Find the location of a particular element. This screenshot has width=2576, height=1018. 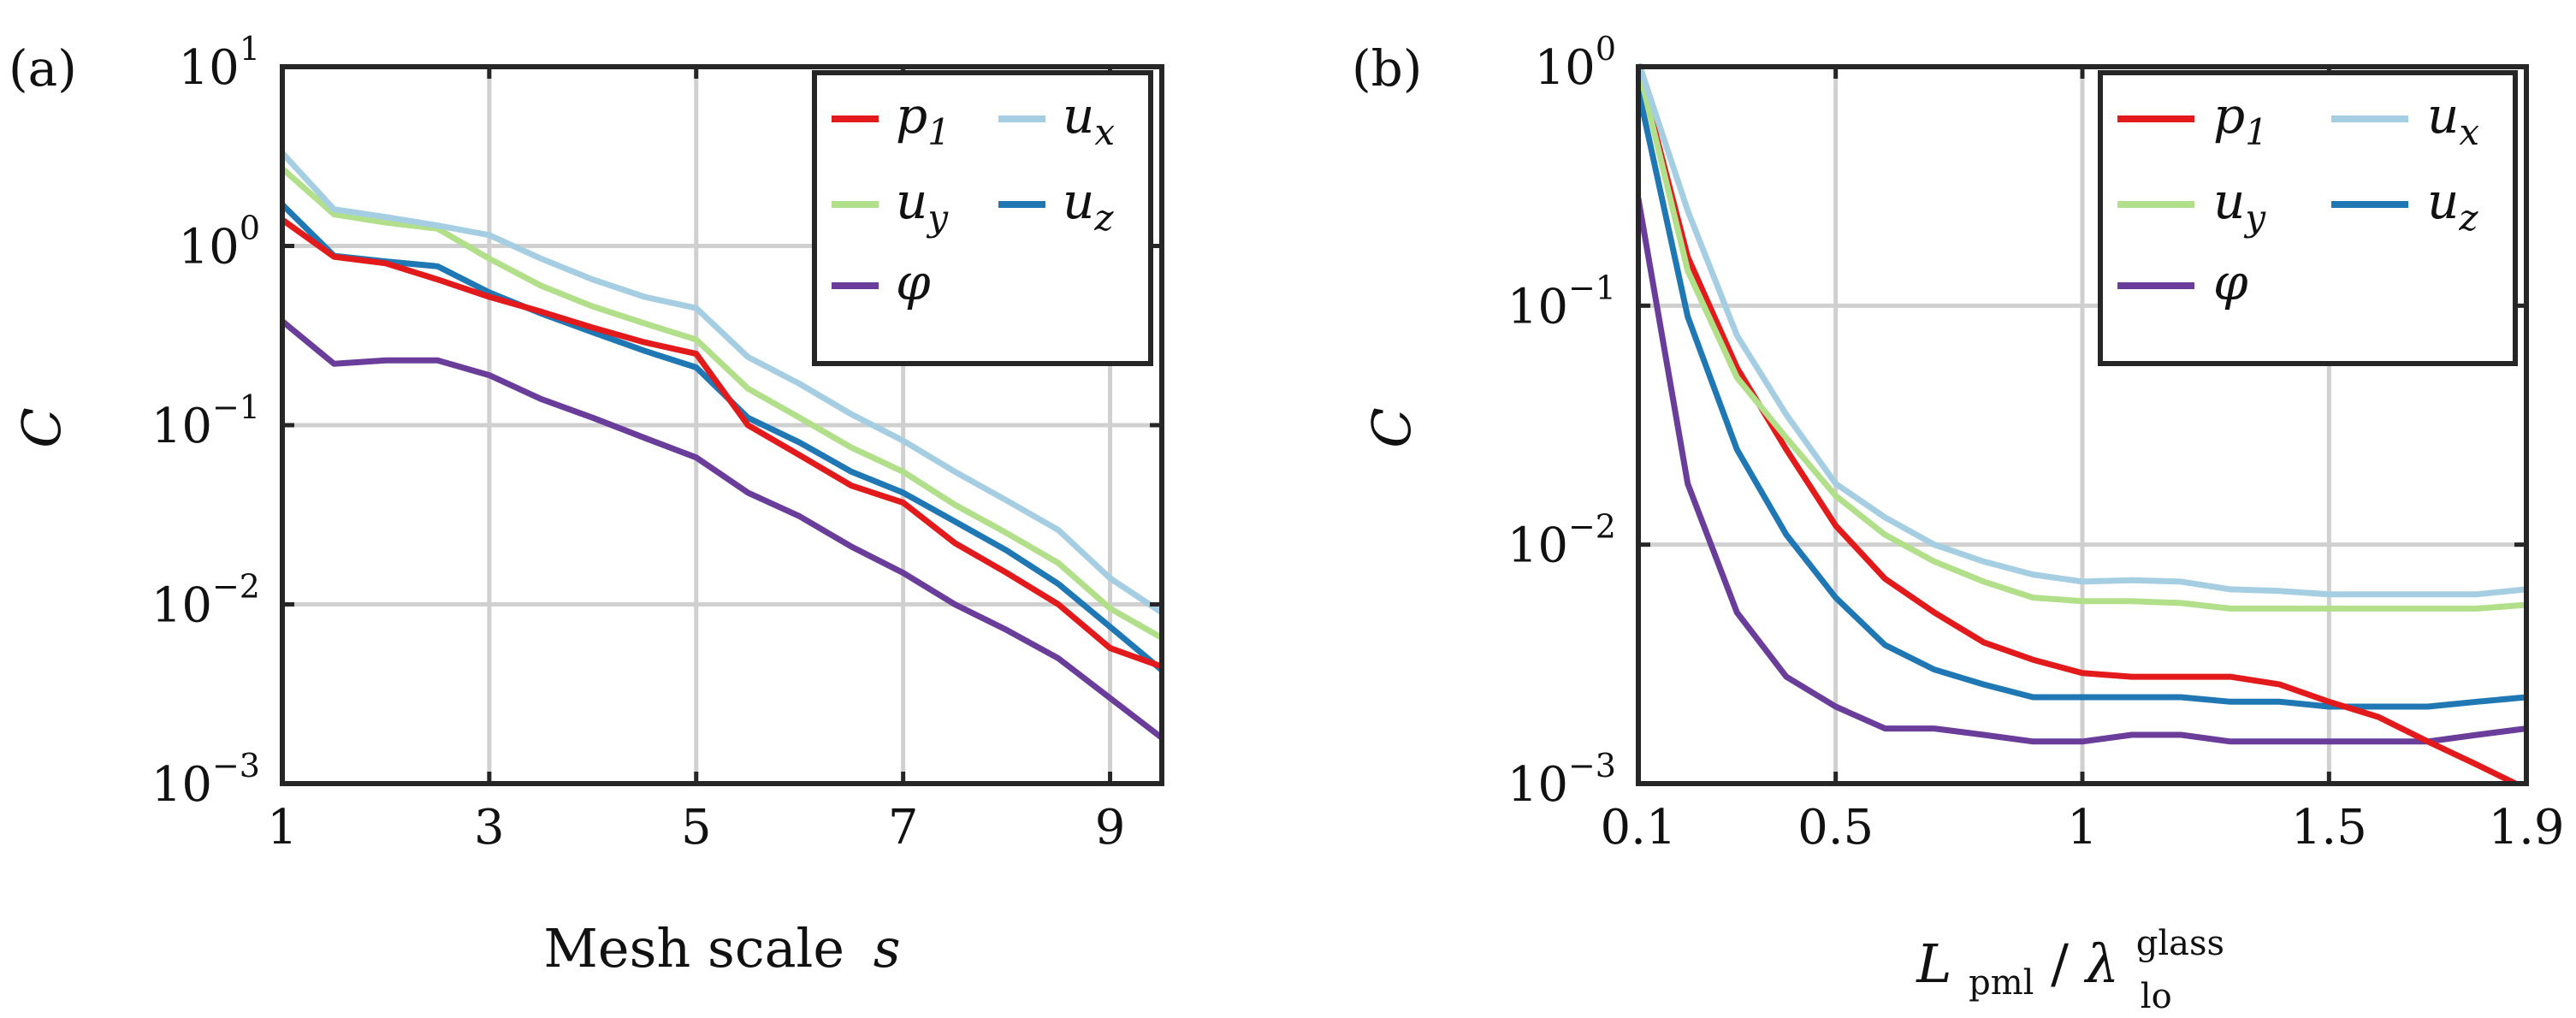

panel-b-xlabel-sup: glass is located at coordinates (2180, 943).